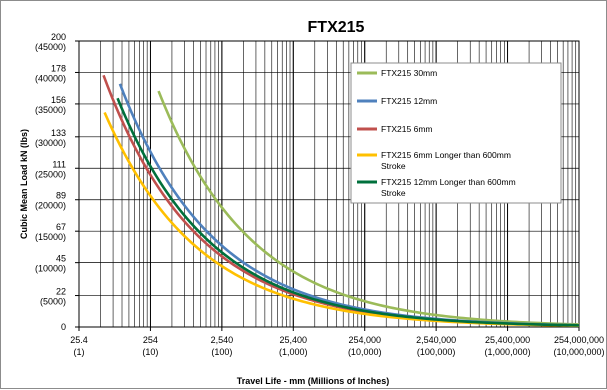  What do you see at coordinates (222, 340) in the screenshot?
I see `x-tick-label: 2,540` at bounding box center [222, 340].